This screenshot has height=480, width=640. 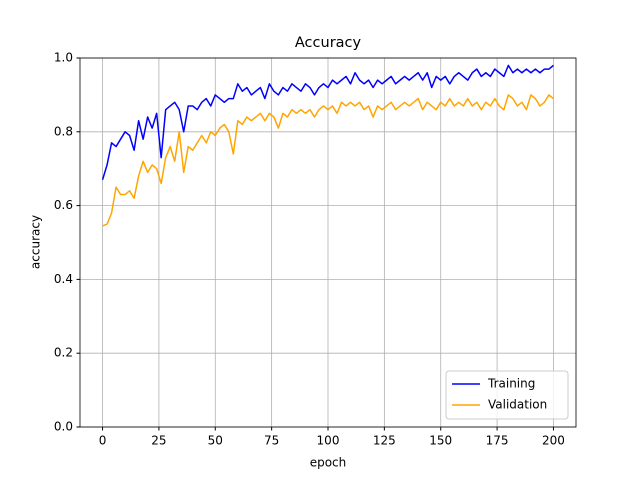 I want to click on x-tick-label: 175, so click(x=497, y=441).